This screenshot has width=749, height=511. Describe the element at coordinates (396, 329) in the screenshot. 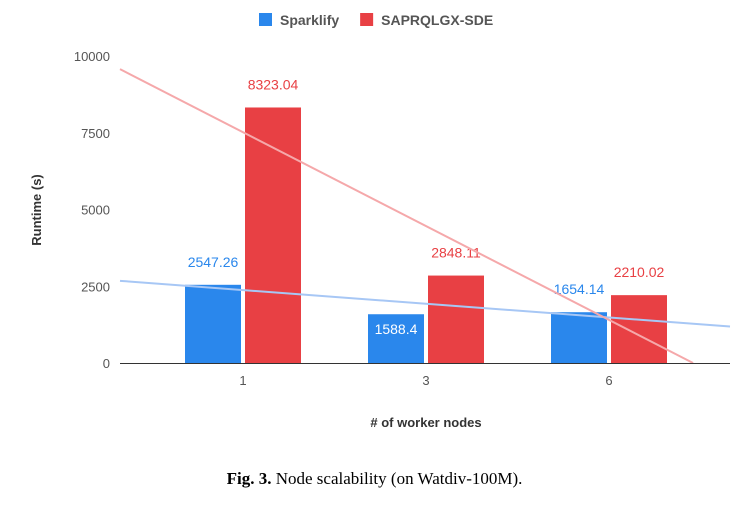

I see `data-label: 1588.4` at that location.